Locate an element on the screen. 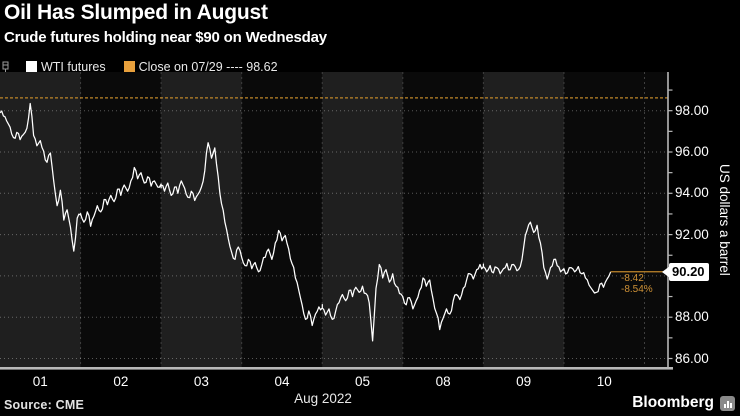 The height and width of the screenshot is (416, 740). legend-key-icon is located at coordinates (6, 67).